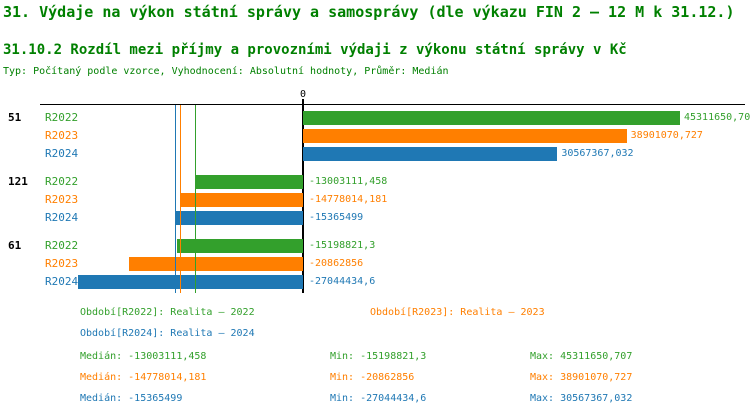  What do you see at coordinates (581, 356) in the screenshot?
I see `stat-max: Max: 45311650,707` at bounding box center [581, 356].